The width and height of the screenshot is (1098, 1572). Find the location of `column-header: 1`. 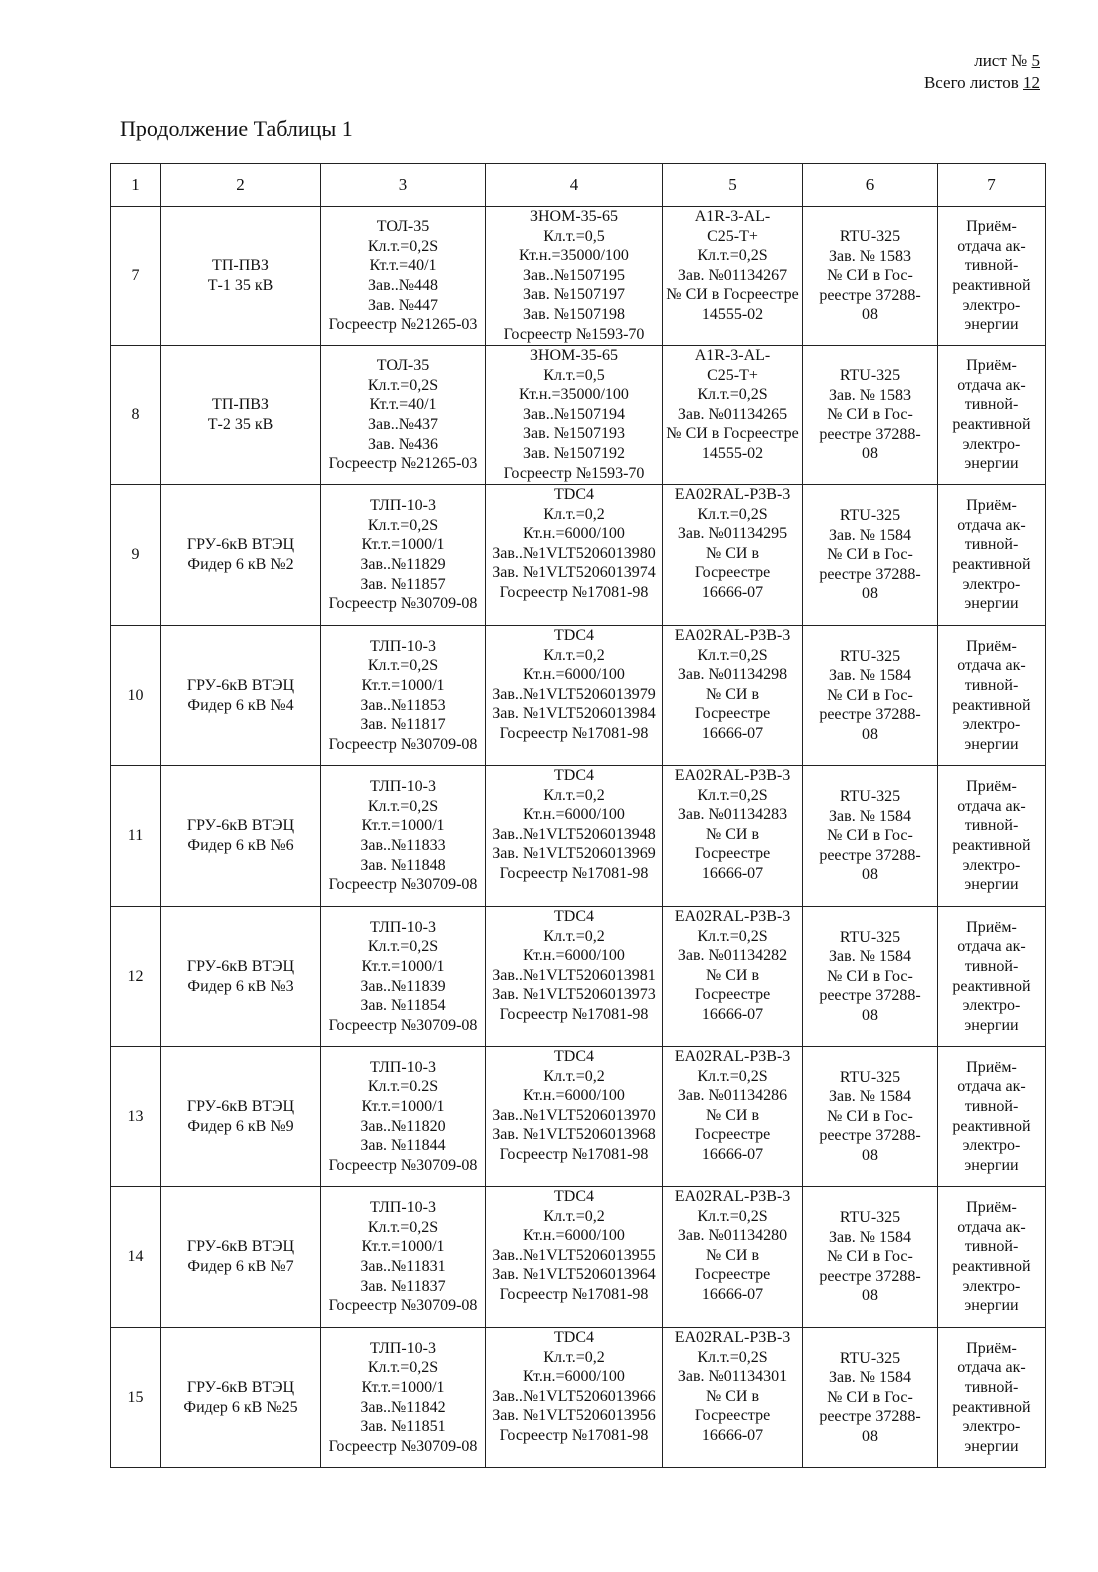

column-header: 1 is located at coordinates (135, 185).